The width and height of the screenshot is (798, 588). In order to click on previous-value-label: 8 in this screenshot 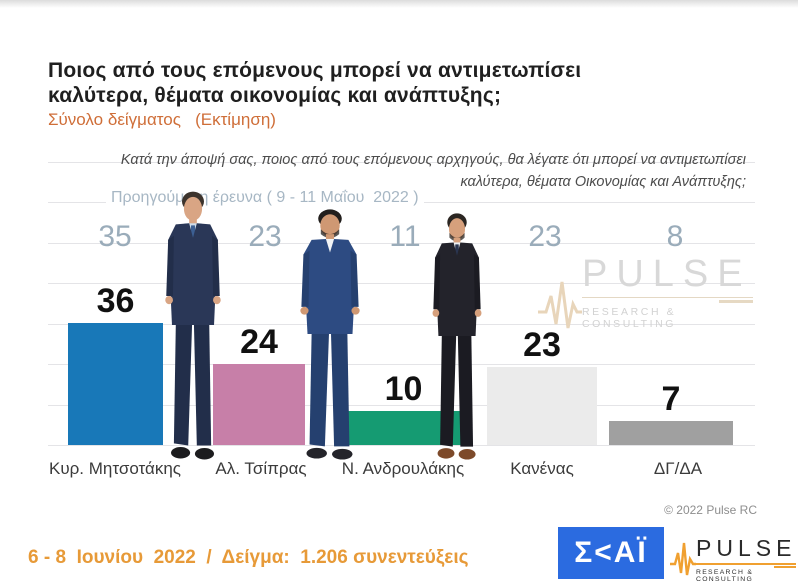, I will do `click(675, 236)`.